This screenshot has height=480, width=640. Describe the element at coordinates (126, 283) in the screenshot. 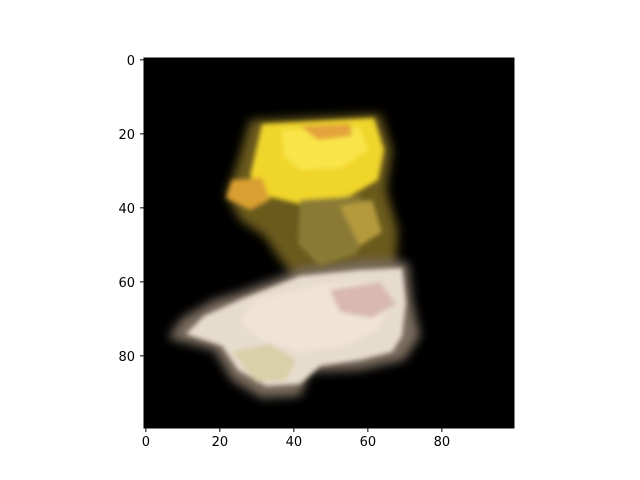

I see `y-tick-label: 60` at that location.